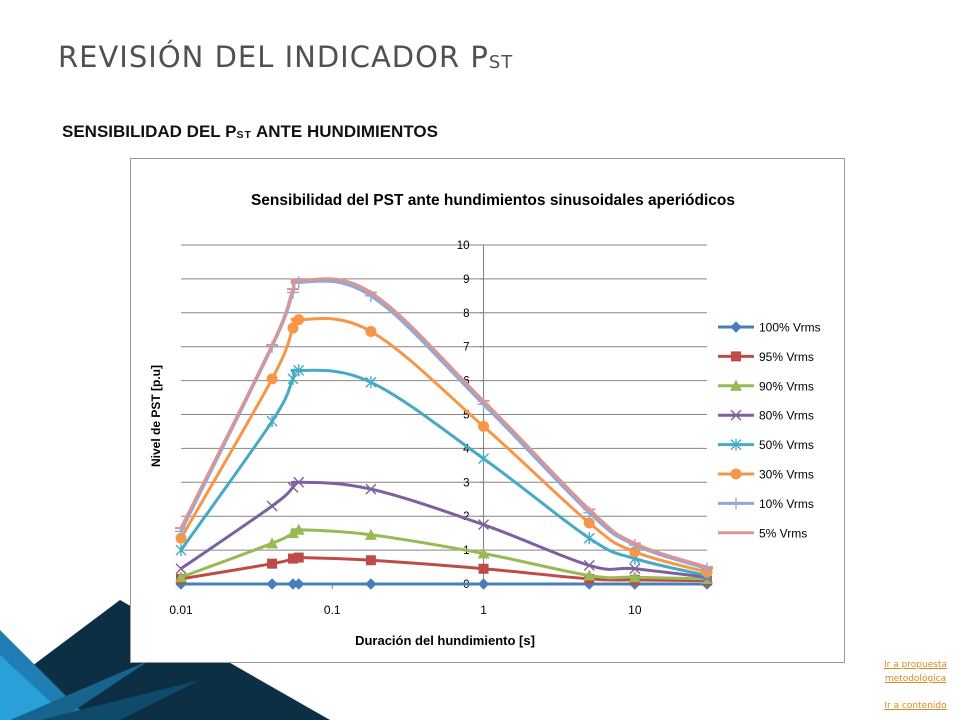 This screenshot has height=720, width=960. I want to click on slide-subtitle-text: SENSIBILIDAD DEL P, so click(149, 131).